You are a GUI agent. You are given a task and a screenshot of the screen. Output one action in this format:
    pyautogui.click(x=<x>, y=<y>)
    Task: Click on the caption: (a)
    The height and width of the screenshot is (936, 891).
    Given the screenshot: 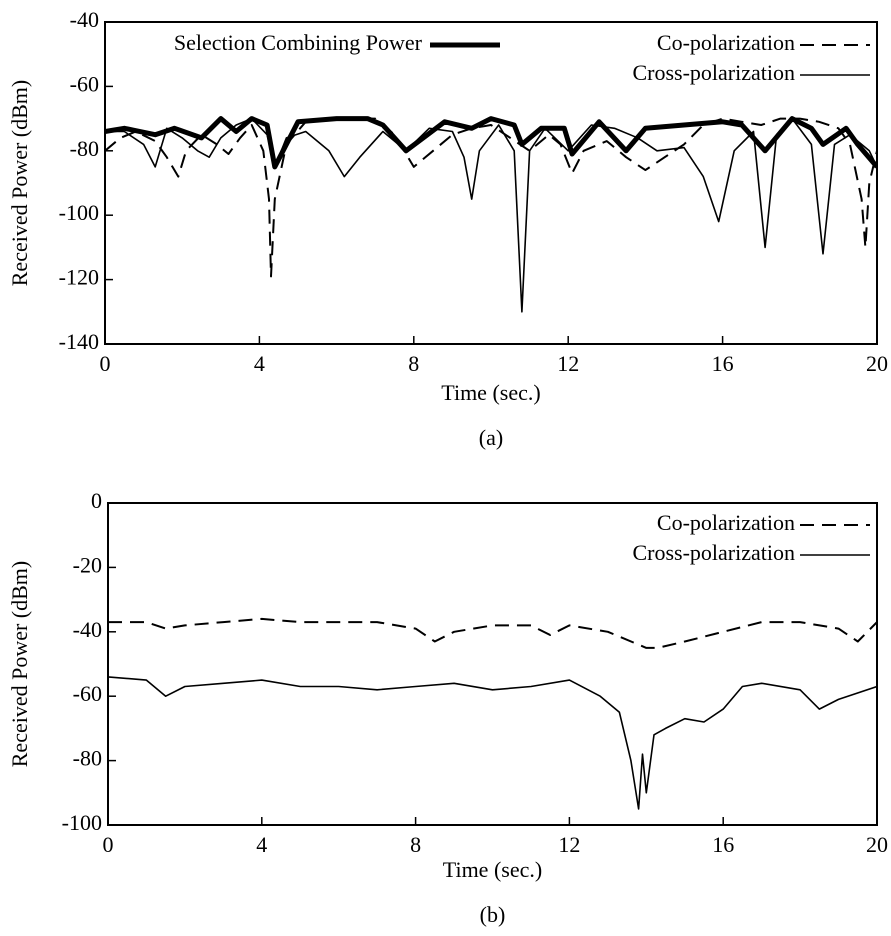 What is the action you would take?
    pyautogui.click(x=491, y=437)
    